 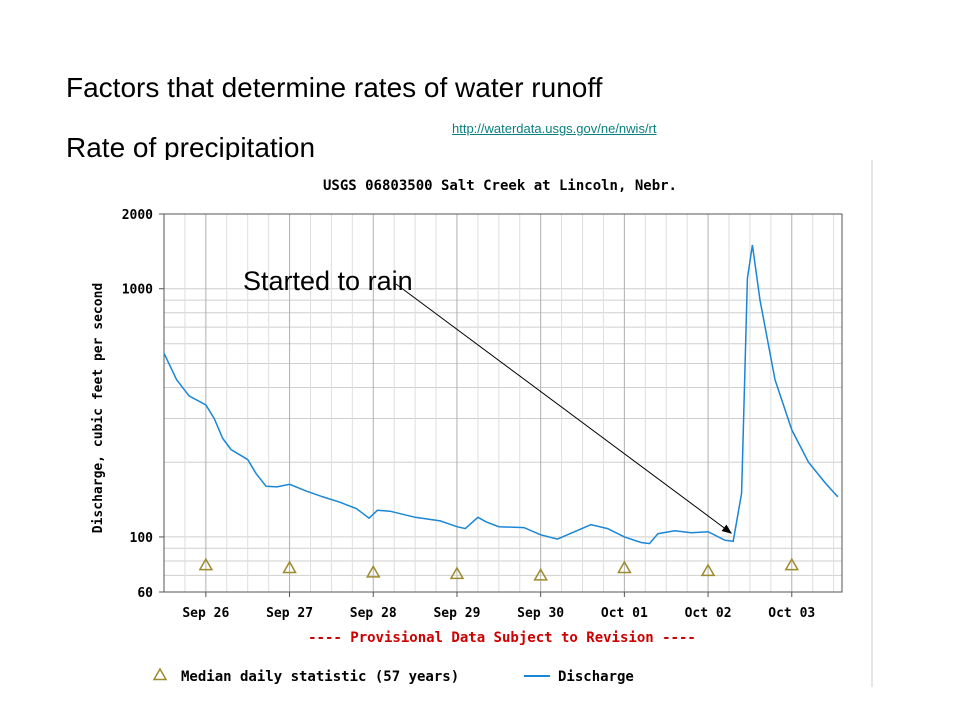 What do you see at coordinates (596, 677) in the screenshot?
I see `legend-discharge-label: Discharge` at bounding box center [596, 677].